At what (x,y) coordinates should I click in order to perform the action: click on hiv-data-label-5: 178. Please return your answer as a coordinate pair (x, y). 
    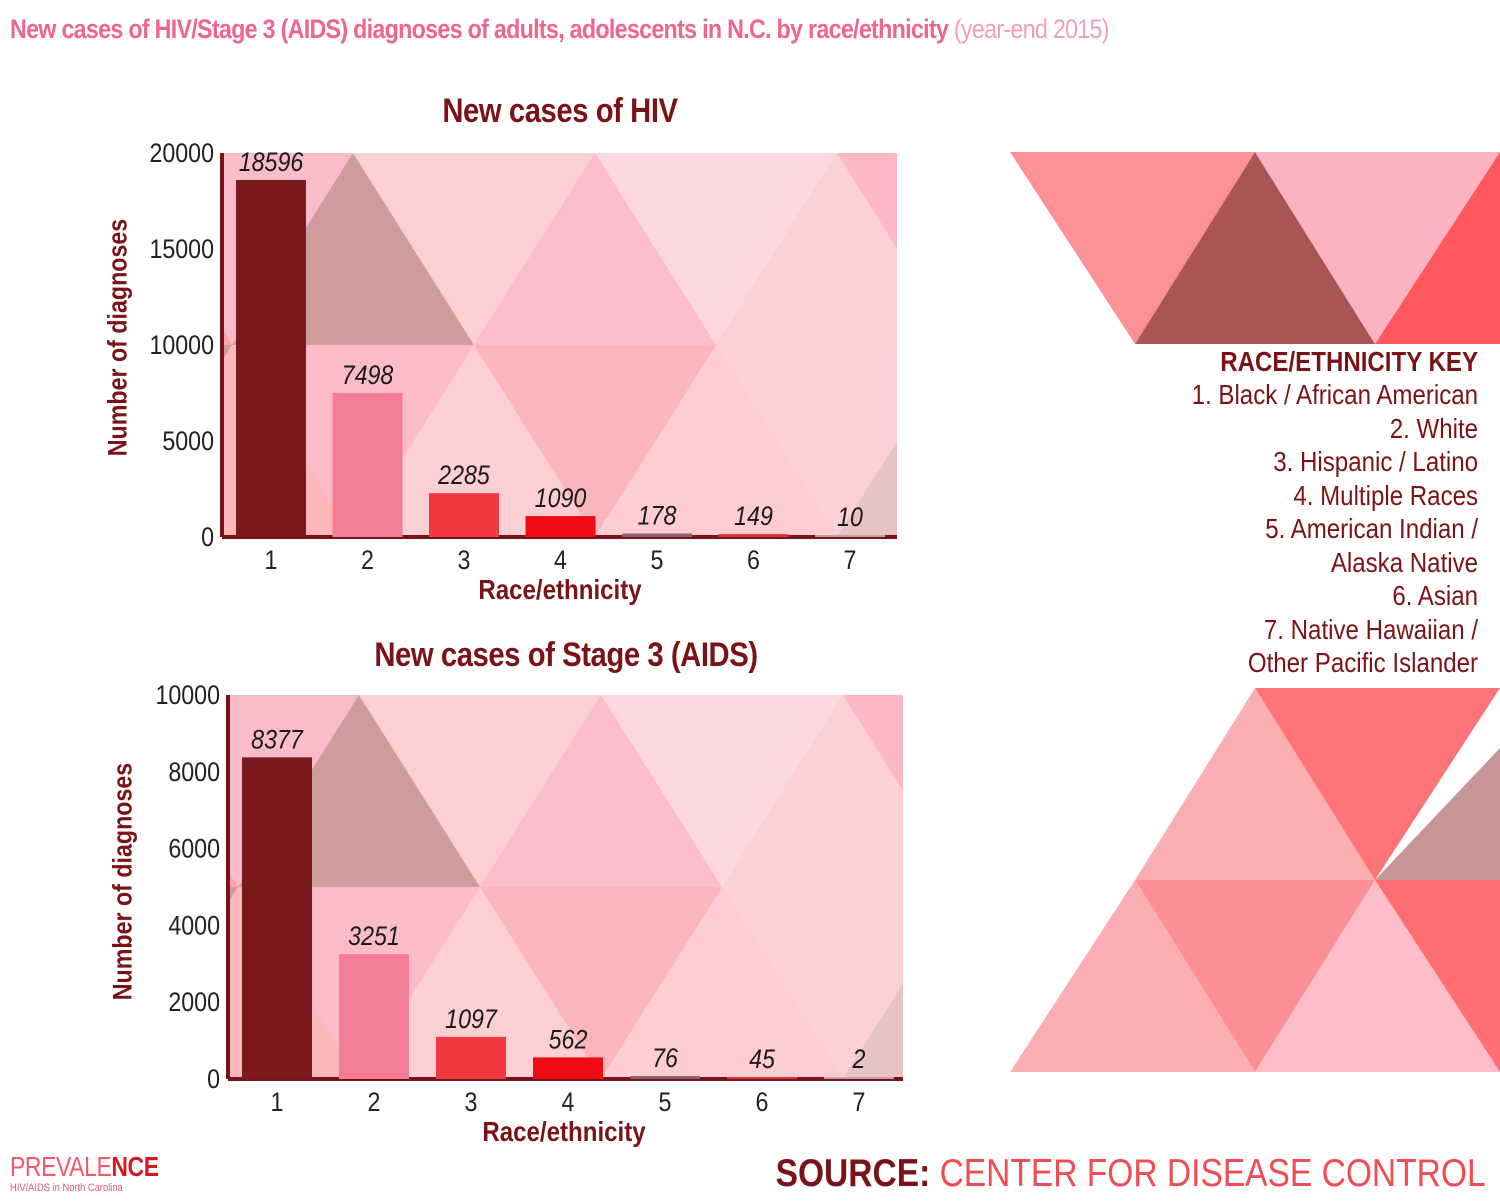
    Looking at the image, I should click on (657, 516).